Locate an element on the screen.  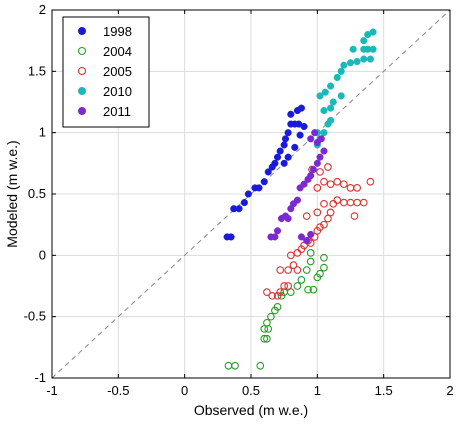
legend-label: 2004 is located at coordinates (117, 51).